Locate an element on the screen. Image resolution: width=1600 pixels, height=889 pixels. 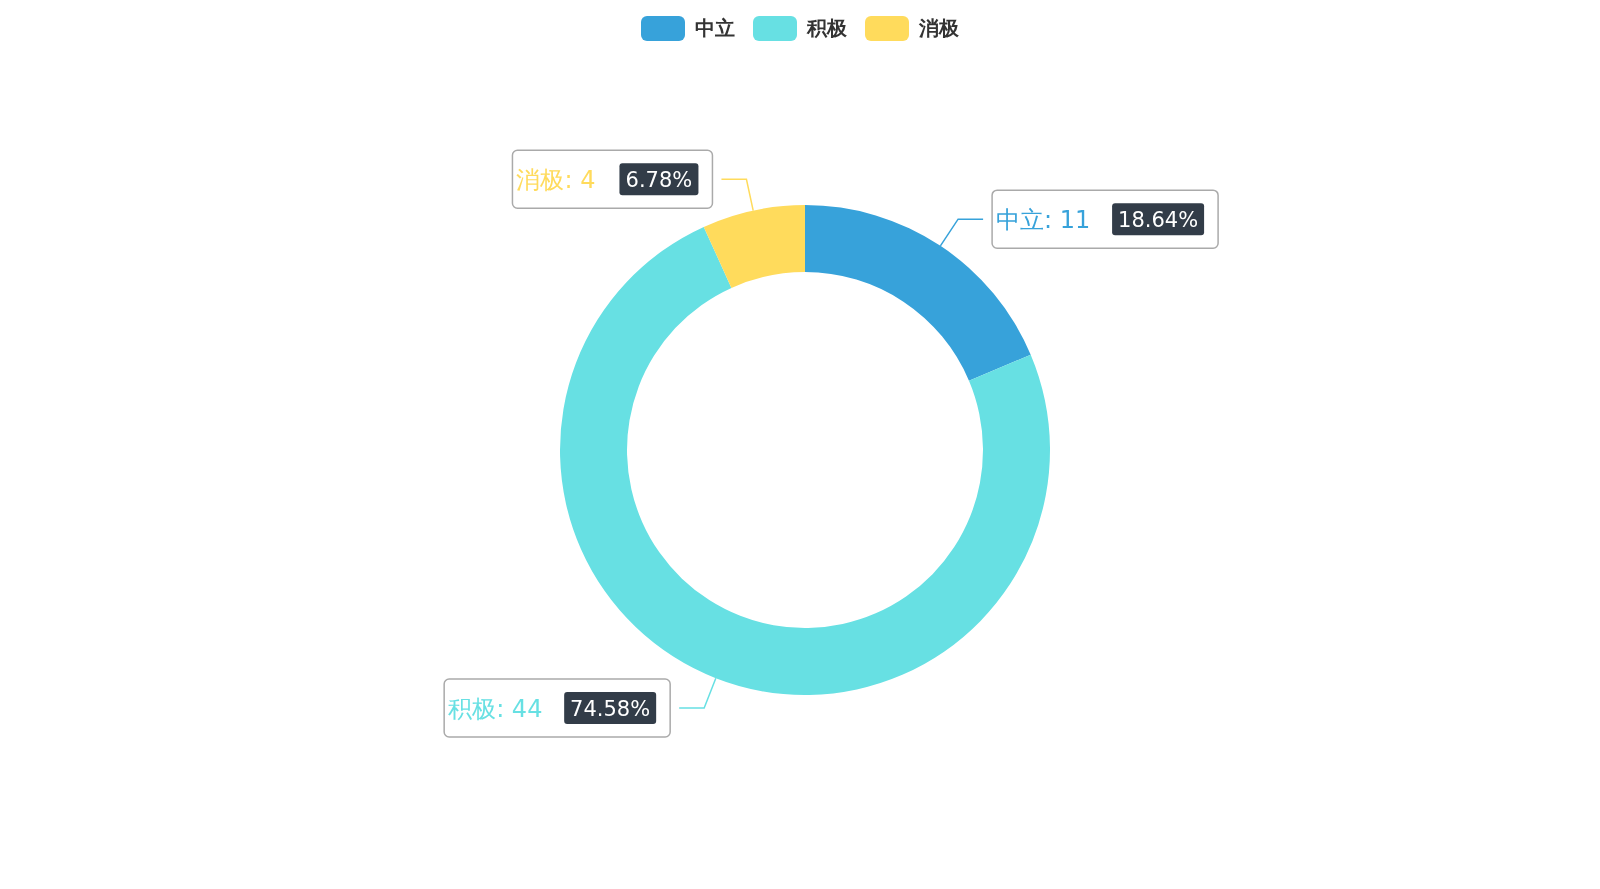
text: 消极: 4 is located at coordinates (556, 180).